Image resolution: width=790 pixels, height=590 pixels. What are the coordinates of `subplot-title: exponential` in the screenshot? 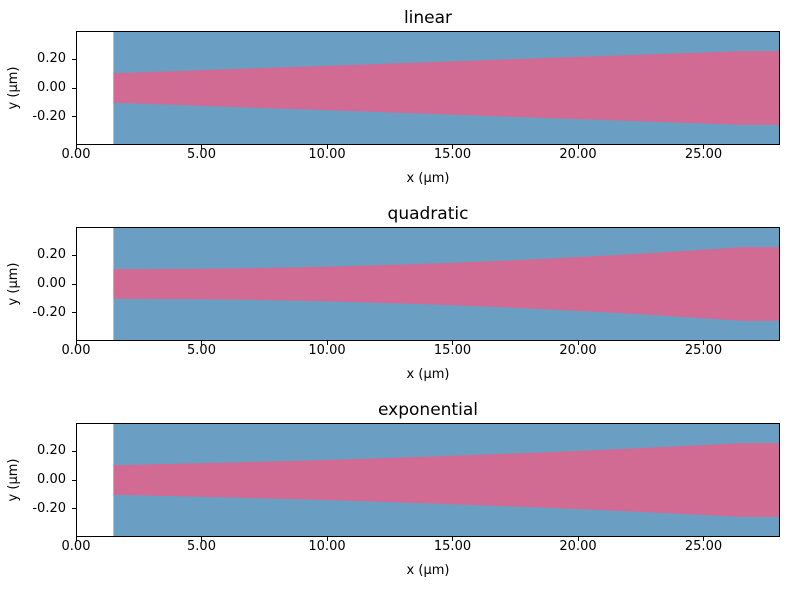 It's located at (428, 410).